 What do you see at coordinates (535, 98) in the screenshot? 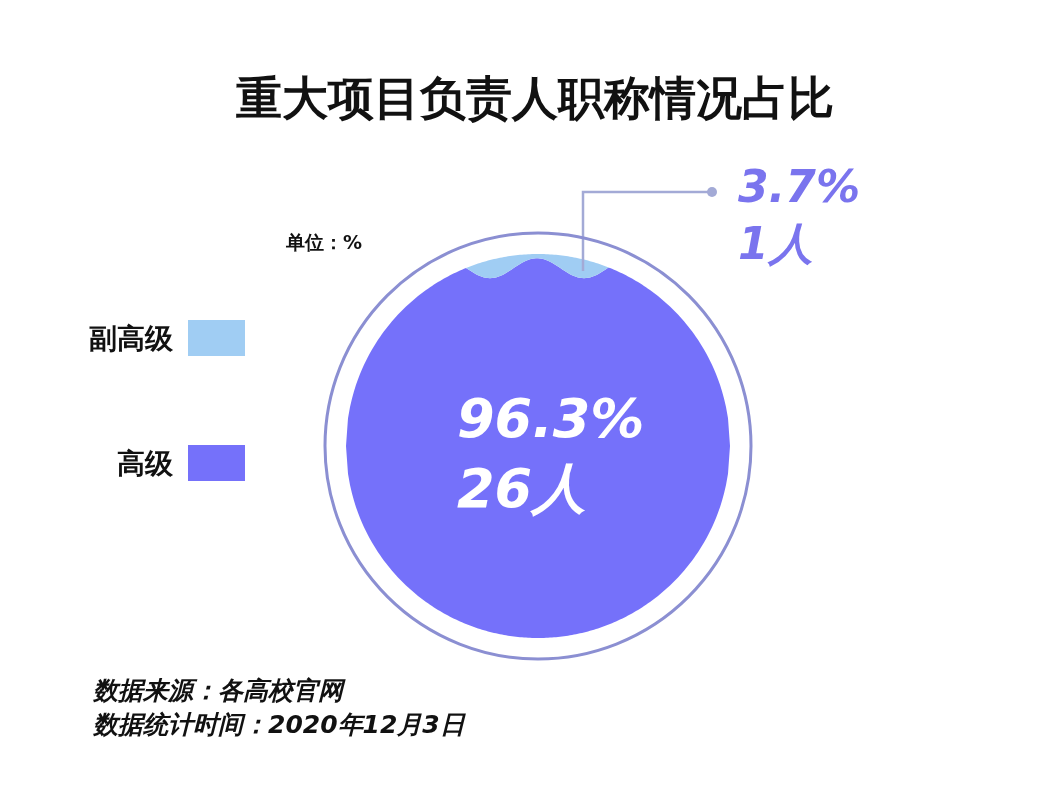
I see `text: 重大项目负责人职称情况占比` at bounding box center [535, 98].